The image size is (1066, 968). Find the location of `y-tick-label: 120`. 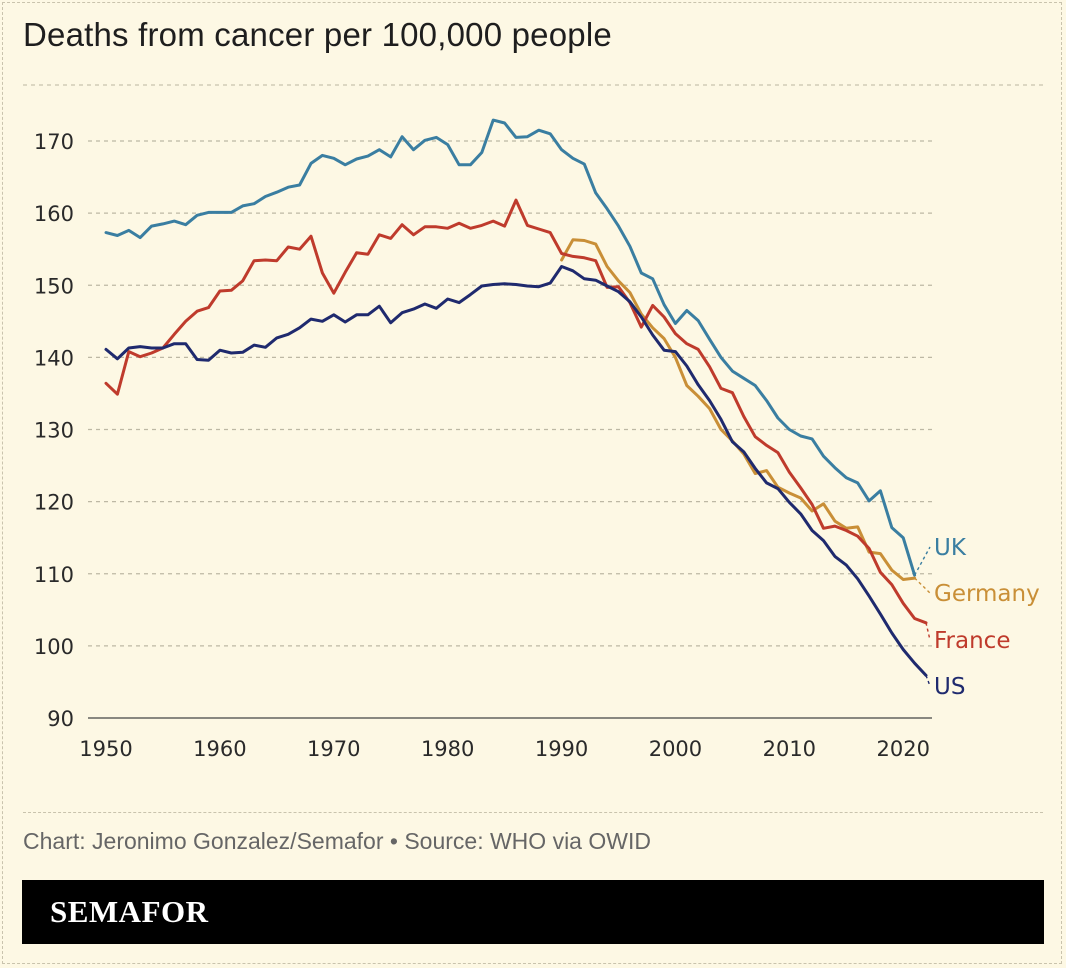

y-tick-label: 120 is located at coordinates (54, 503).